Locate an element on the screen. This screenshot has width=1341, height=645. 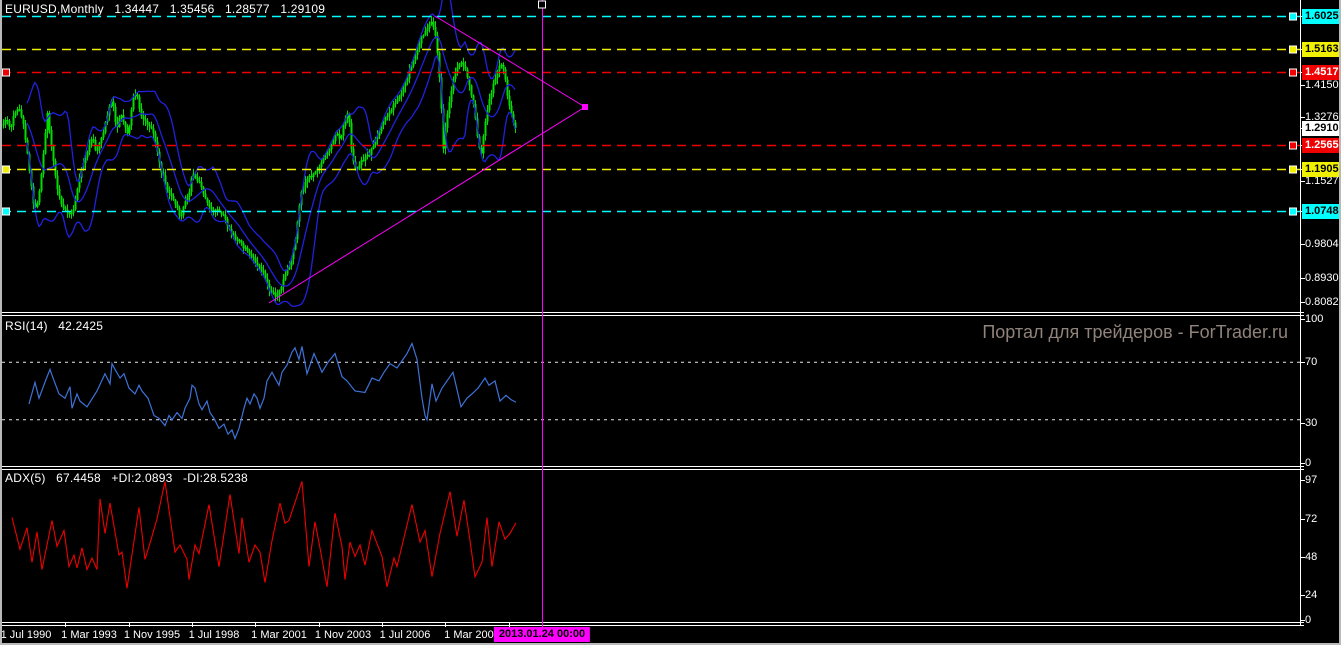
time-tick-label: 1 Nov 2003 is located at coordinates (343, 635).